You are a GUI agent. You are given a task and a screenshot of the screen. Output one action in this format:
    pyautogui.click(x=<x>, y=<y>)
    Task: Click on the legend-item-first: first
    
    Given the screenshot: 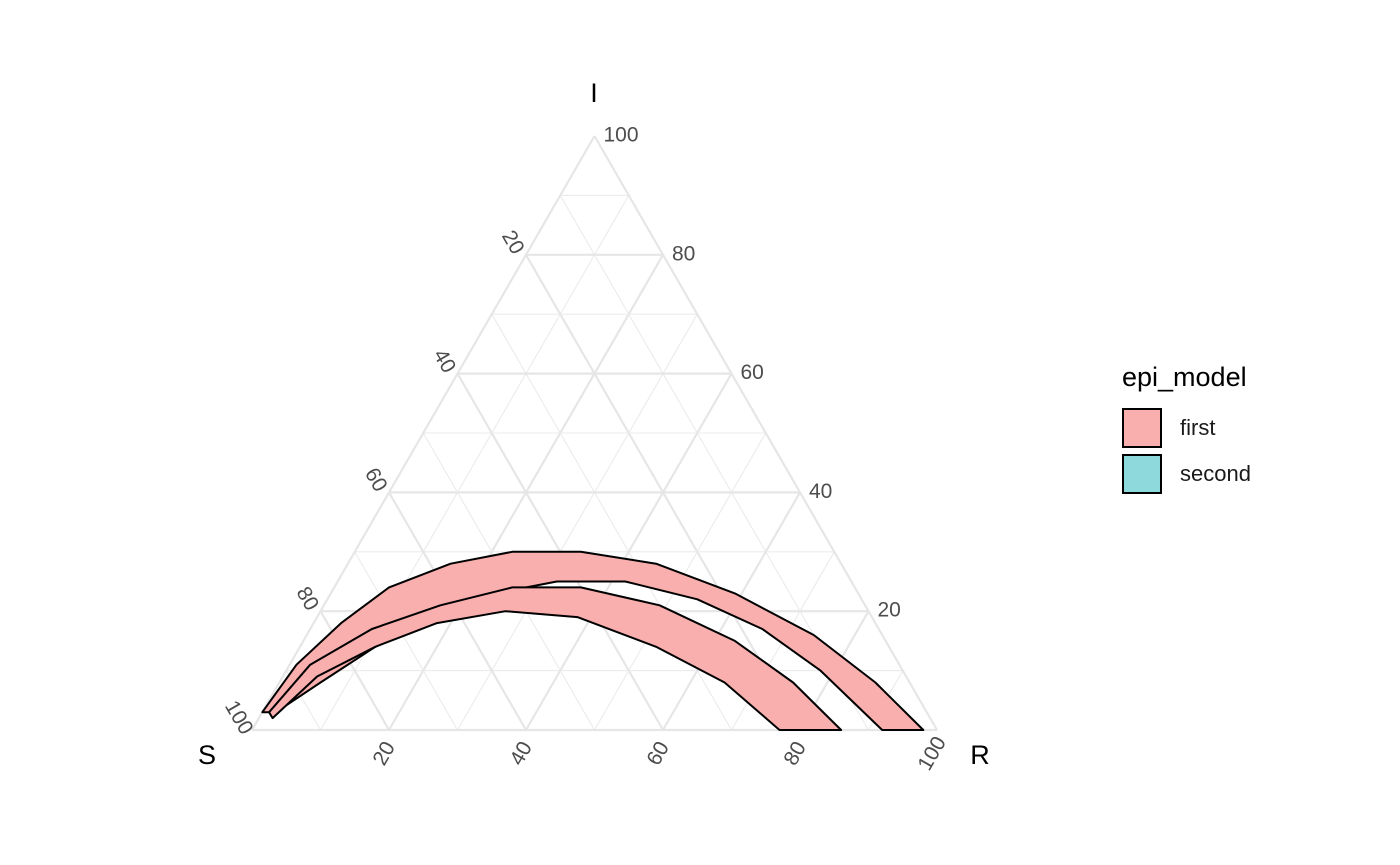 What is the action you would take?
    pyautogui.click(x=1186, y=428)
    